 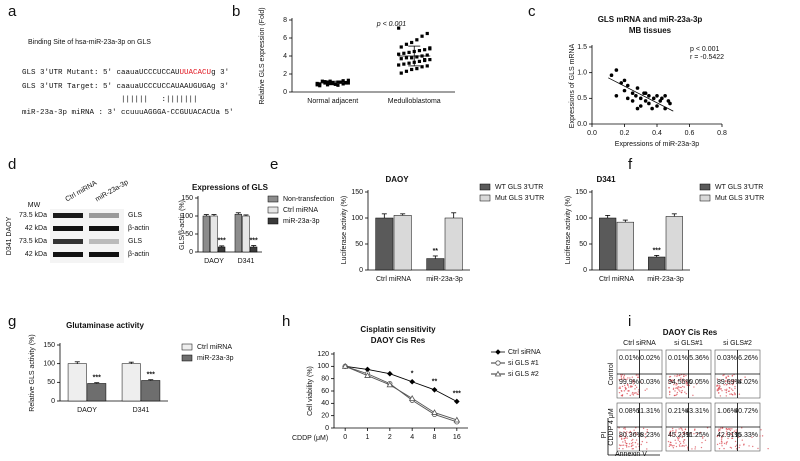 I want to click on annotation: p < 0.001, so click(x=391, y=24).